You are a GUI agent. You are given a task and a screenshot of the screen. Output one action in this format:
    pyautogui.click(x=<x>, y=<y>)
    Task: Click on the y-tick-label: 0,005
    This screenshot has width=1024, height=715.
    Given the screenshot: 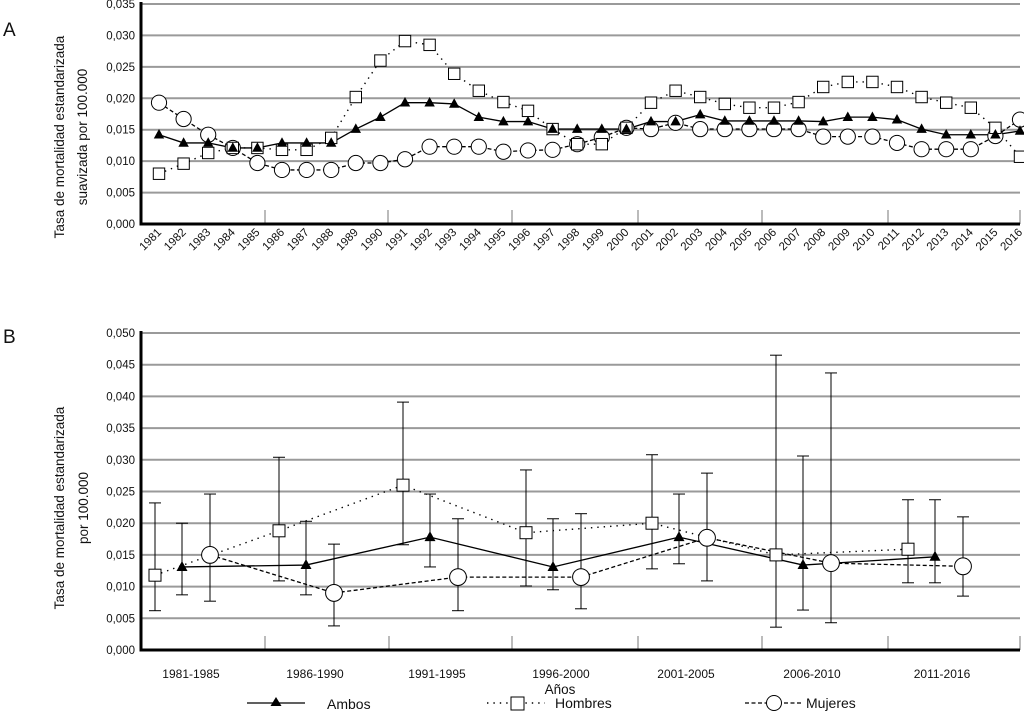 What is the action you would take?
    pyautogui.click(x=120, y=619)
    